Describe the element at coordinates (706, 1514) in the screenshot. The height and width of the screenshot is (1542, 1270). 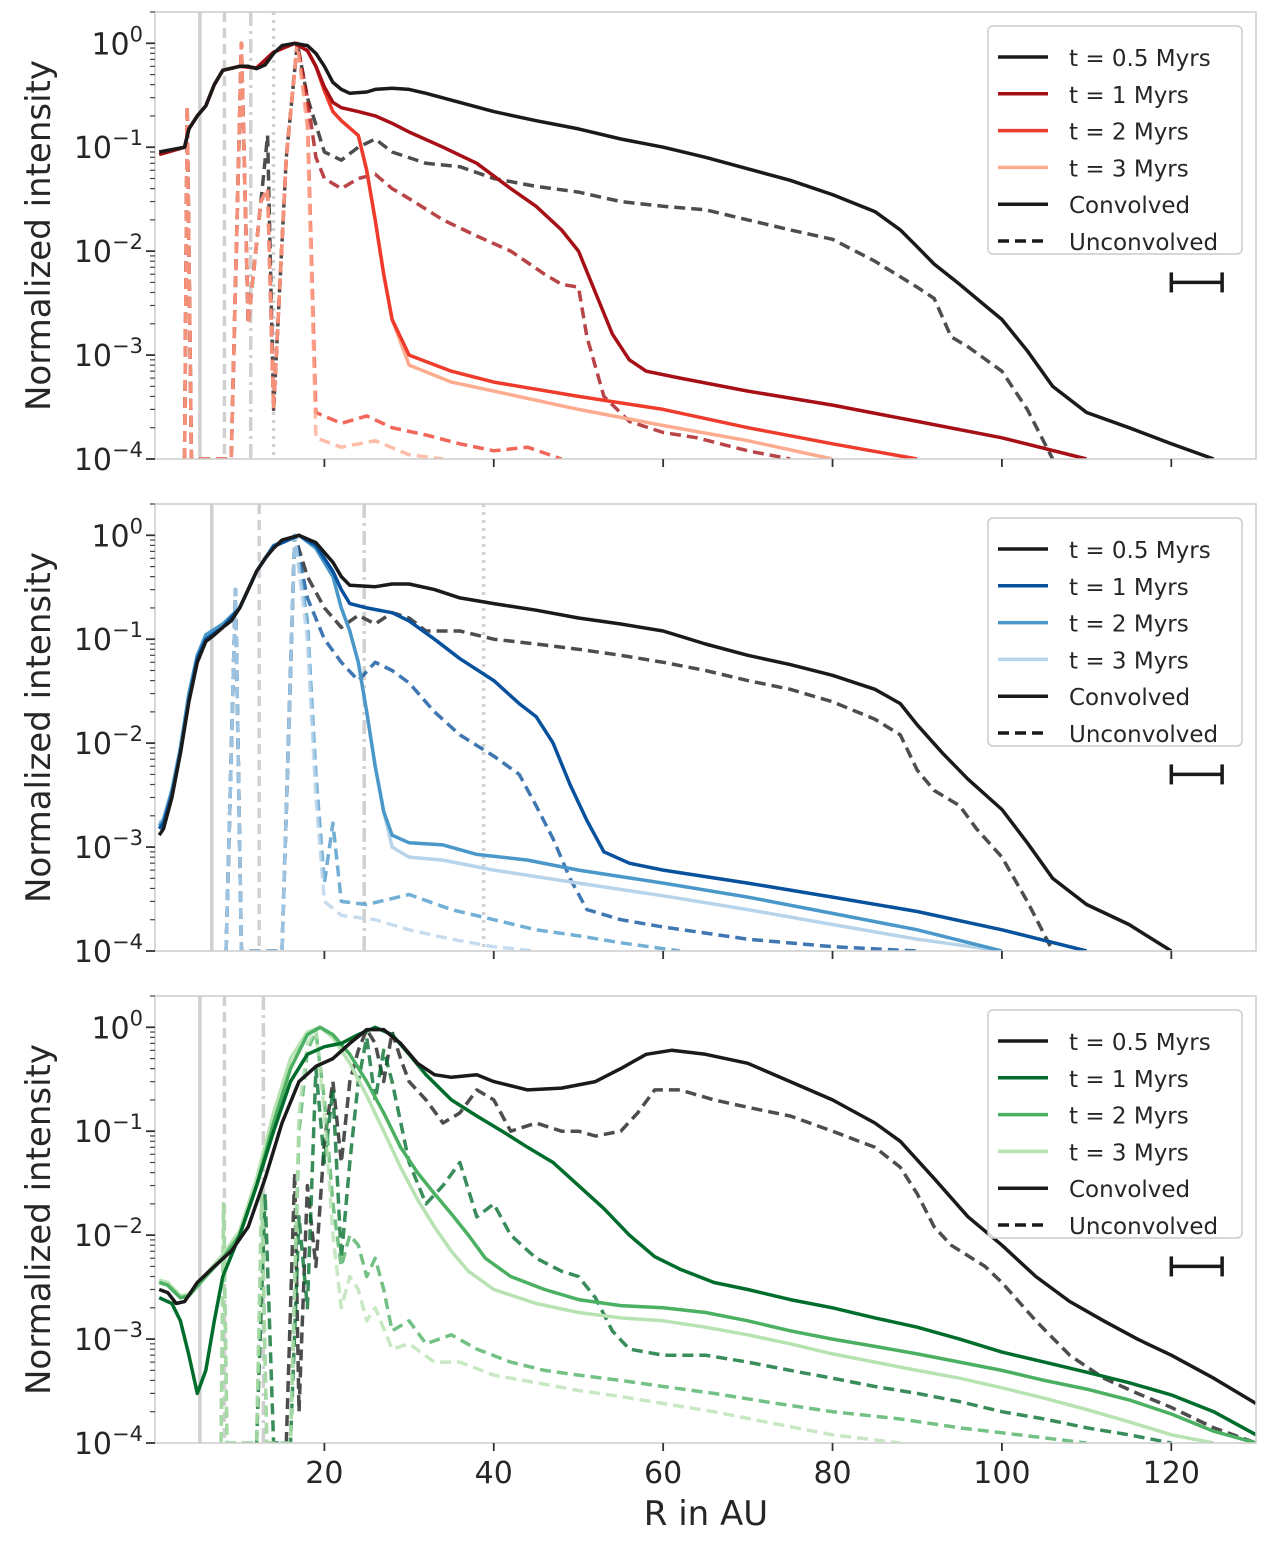
I see `x-axis-label: R in AU` at that location.